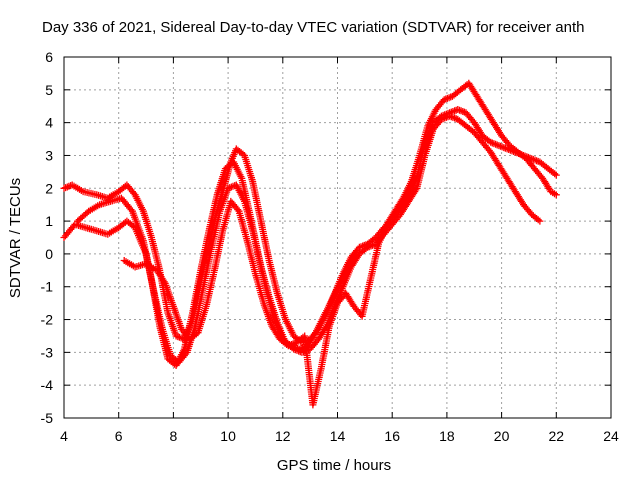 The width and height of the screenshot is (640, 480). Describe the element at coordinates (15, 238) in the screenshot. I see `y-axis-label: SDTVAR / TECUs` at that location.